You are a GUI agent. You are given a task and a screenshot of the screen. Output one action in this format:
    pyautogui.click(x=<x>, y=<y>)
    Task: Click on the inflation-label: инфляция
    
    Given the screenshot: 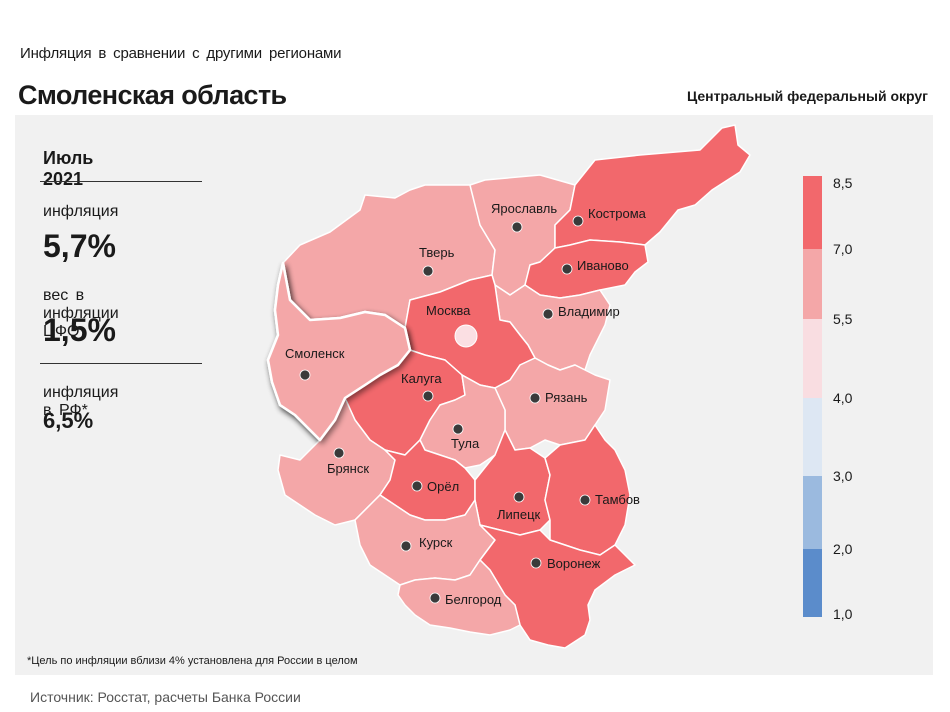 What is the action you would take?
    pyautogui.click(x=81, y=211)
    